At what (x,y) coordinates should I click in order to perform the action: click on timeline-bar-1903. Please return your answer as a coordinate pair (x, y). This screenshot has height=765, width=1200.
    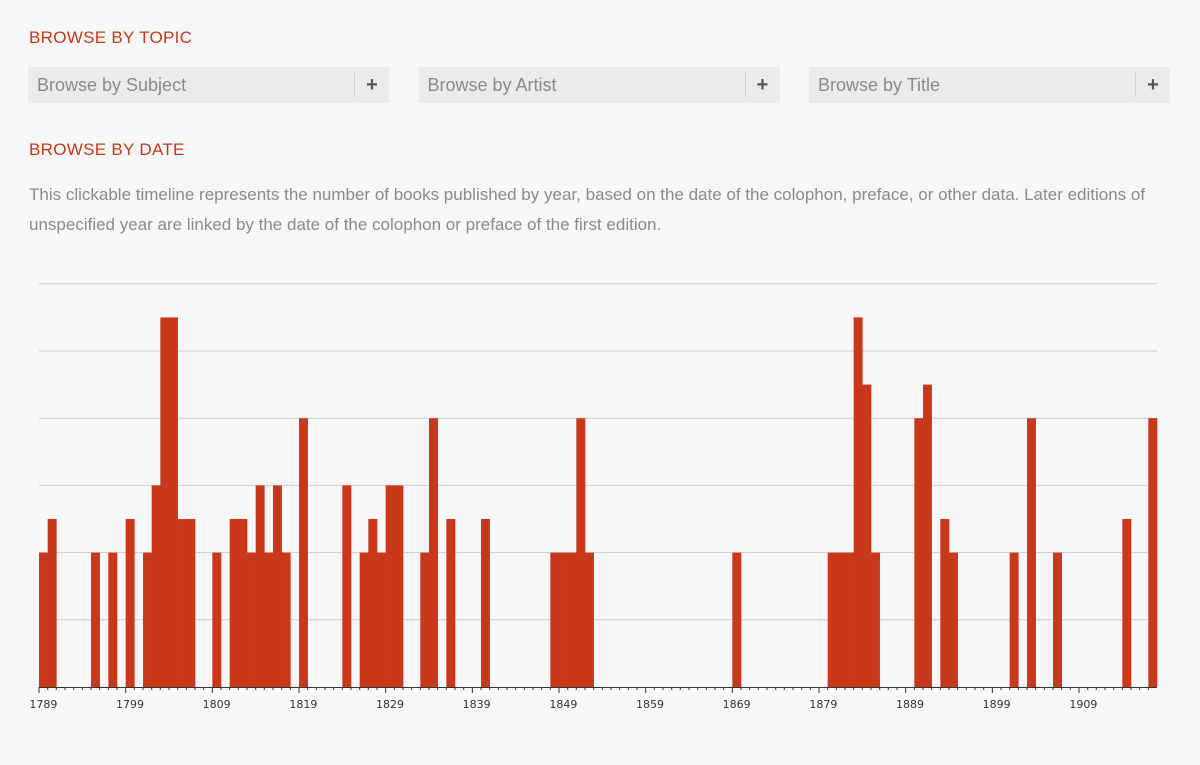
    Looking at the image, I should click on (1031, 552).